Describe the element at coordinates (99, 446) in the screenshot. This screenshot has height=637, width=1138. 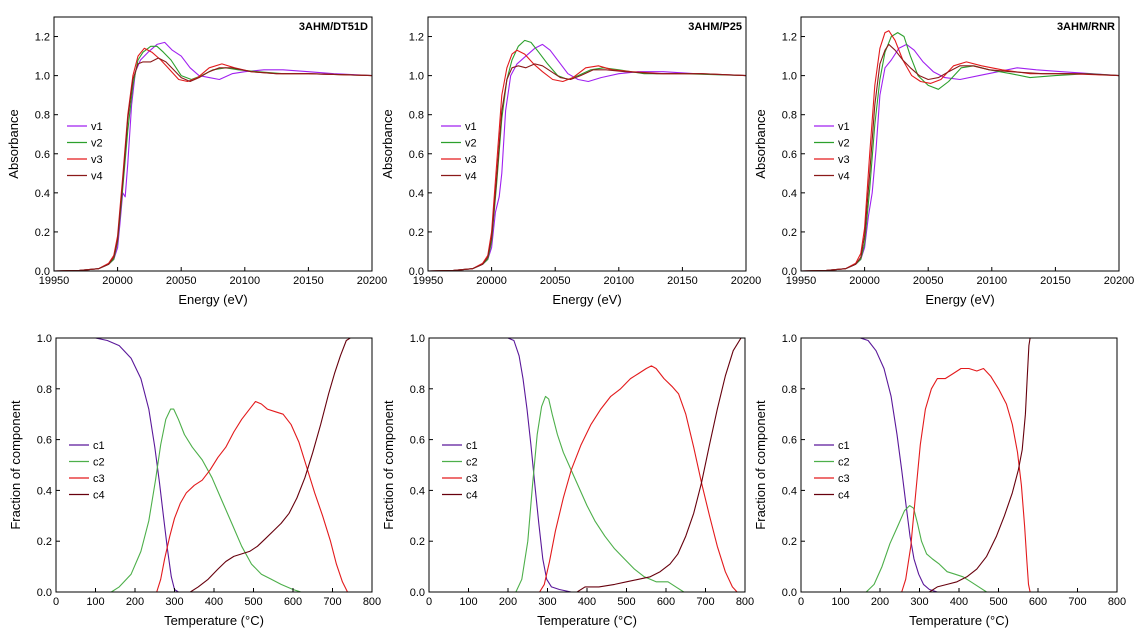
I see `legend-label-c1: c1` at that location.